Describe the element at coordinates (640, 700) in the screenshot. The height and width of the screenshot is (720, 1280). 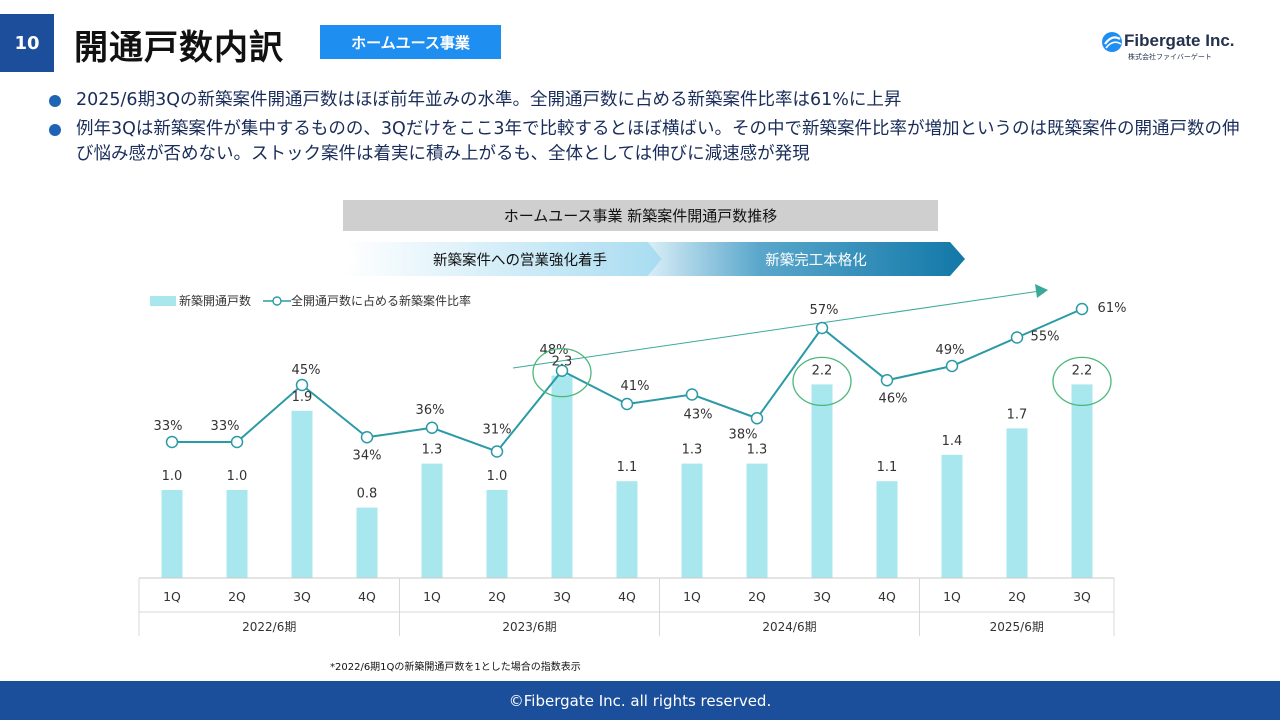
I see `footer-copyright: ©Fibergate Inc. all rights reserved.` at that location.